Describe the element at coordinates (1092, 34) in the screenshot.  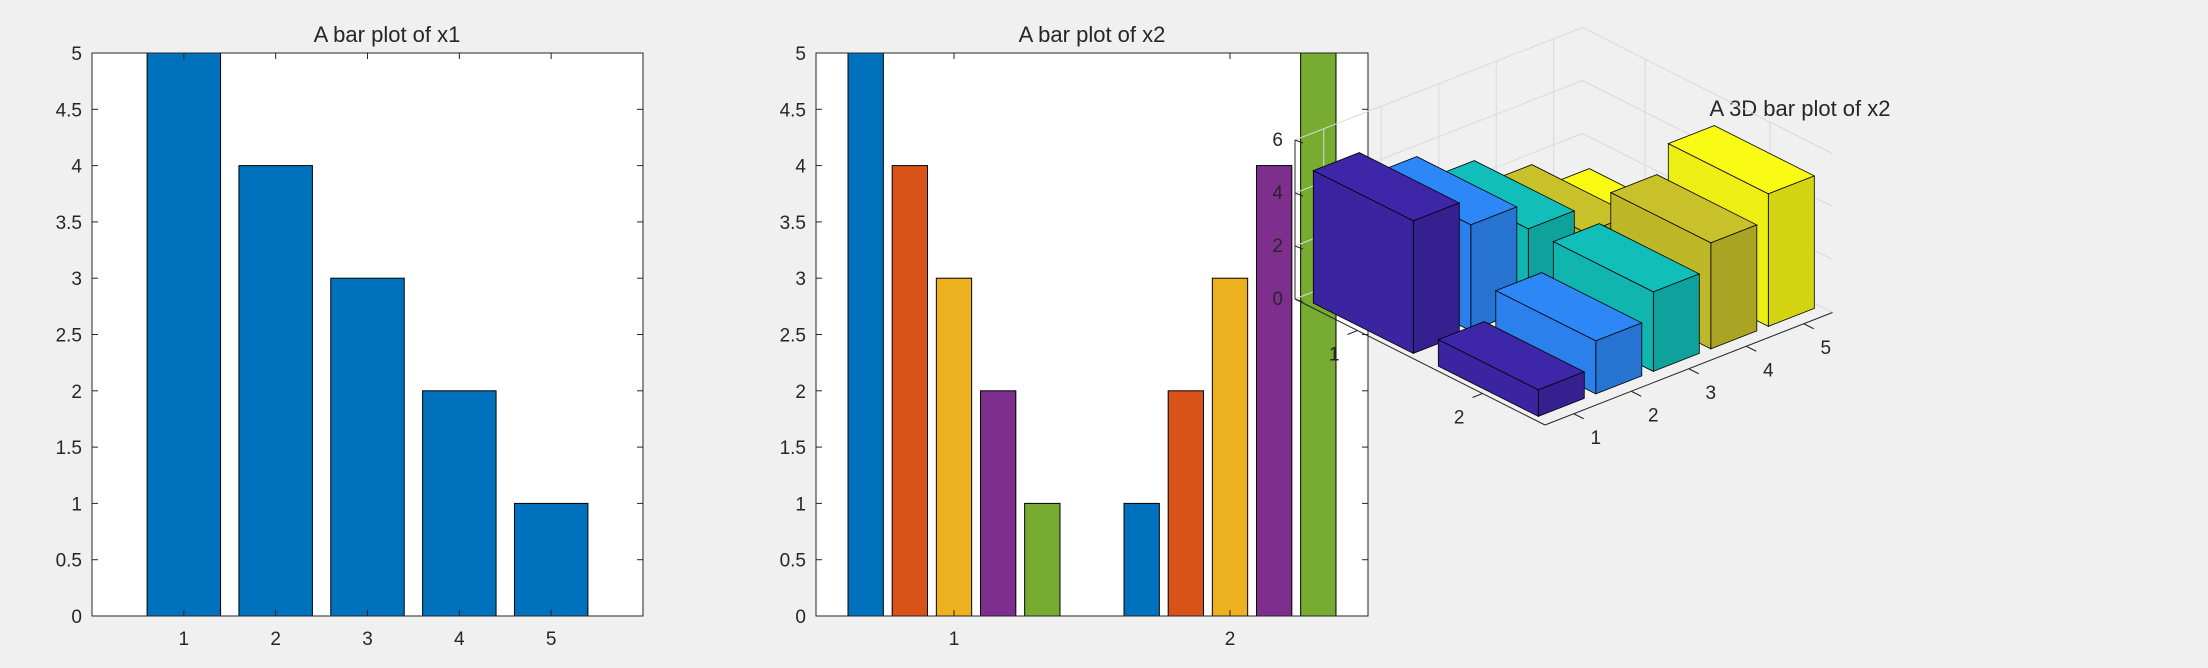
I see `chart-2-title: A bar plot of x2` at that location.